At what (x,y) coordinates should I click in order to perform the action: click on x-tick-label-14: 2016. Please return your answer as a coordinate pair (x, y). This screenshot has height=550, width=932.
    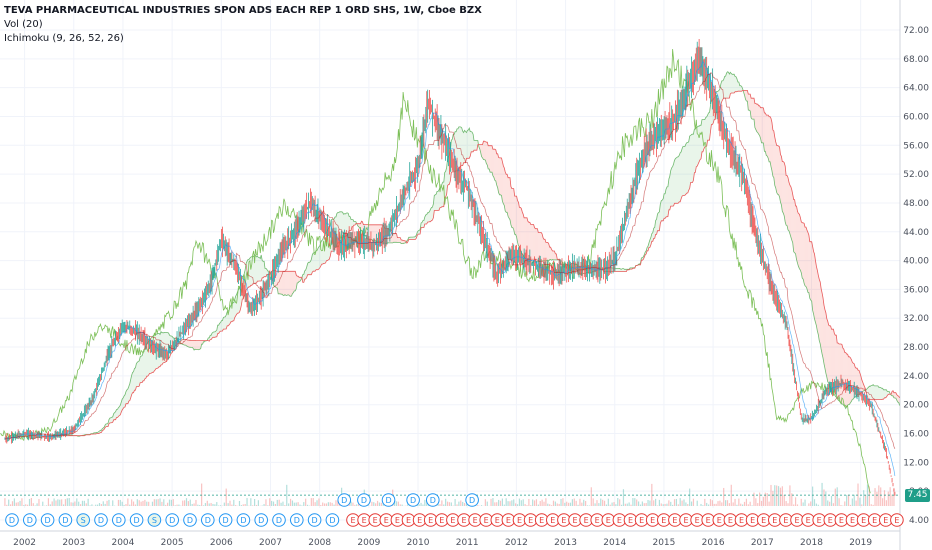
    Looking at the image, I should click on (713, 543).